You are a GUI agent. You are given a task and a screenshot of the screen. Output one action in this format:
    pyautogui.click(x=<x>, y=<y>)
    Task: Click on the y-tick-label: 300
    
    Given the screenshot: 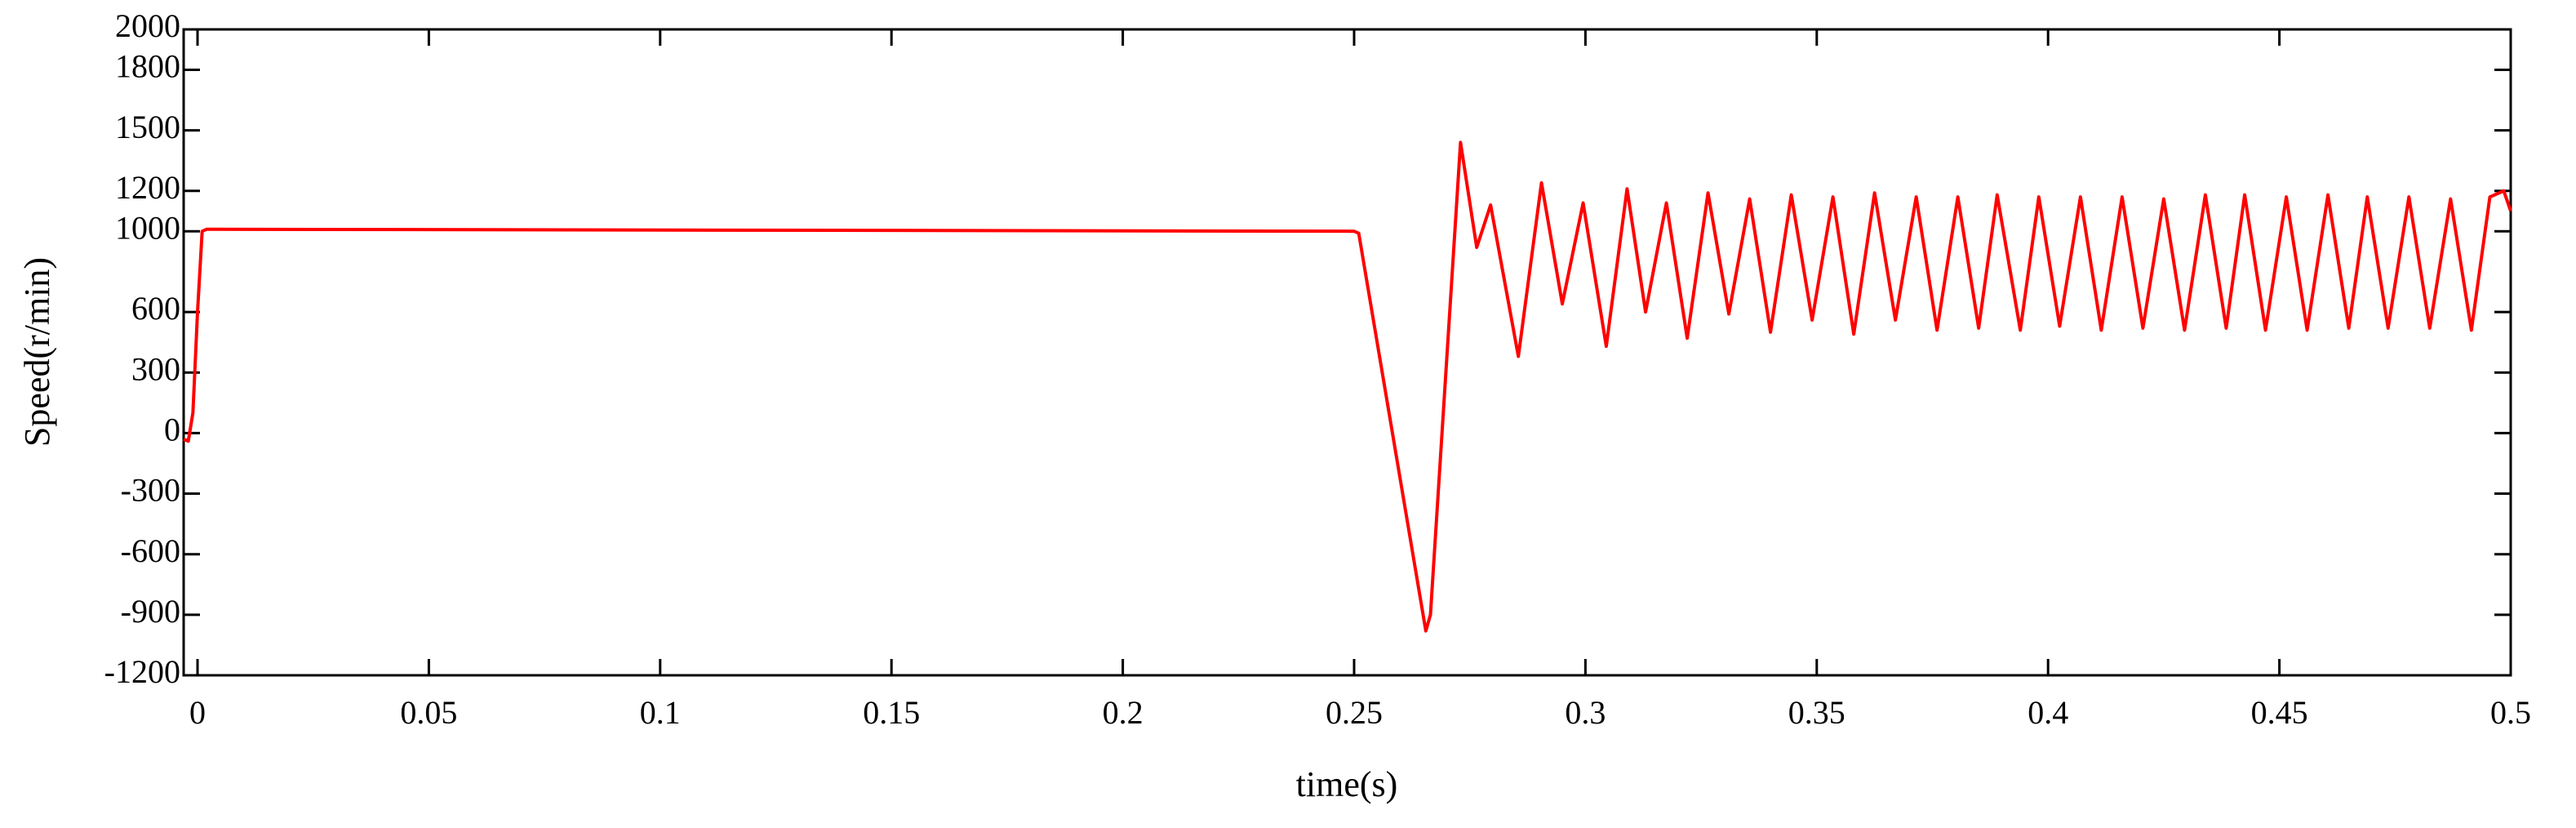 What is the action you would take?
    pyautogui.click(x=155, y=368)
    